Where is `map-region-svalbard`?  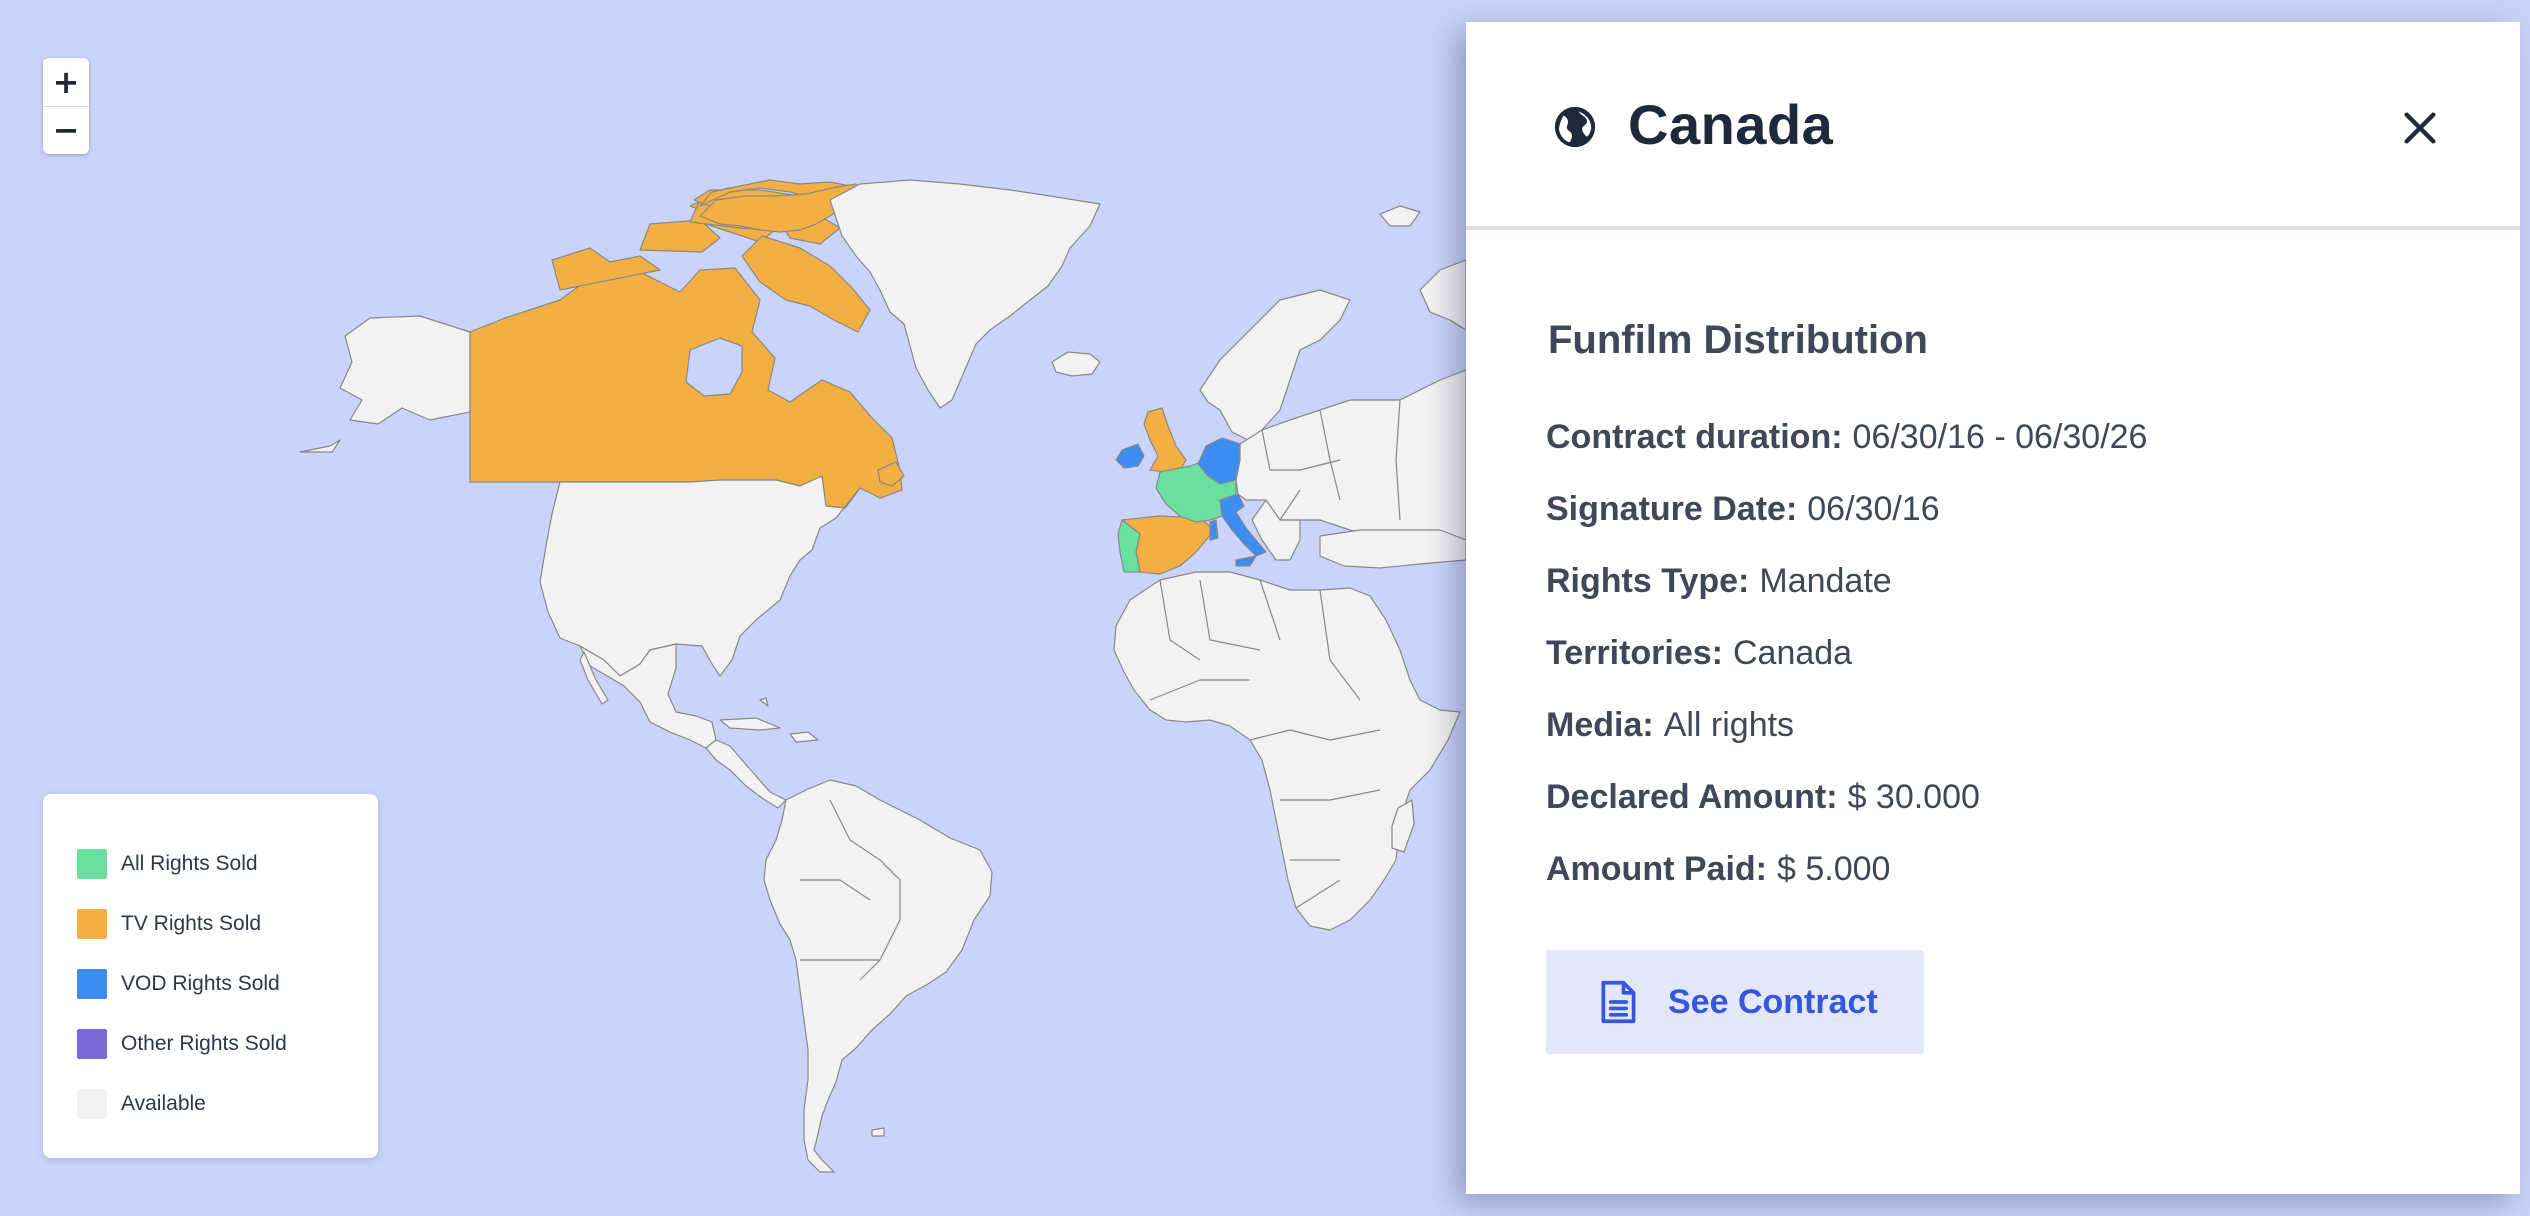 map-region-svalbard is located at coordinates (1400, 216).